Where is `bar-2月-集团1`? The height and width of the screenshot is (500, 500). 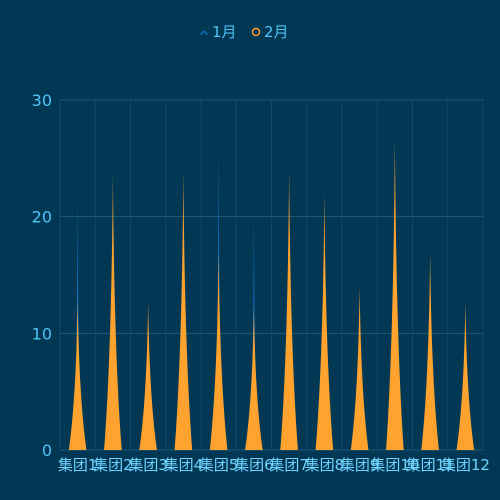
bar-2月-集团1 is located at coordinates (77, 374).